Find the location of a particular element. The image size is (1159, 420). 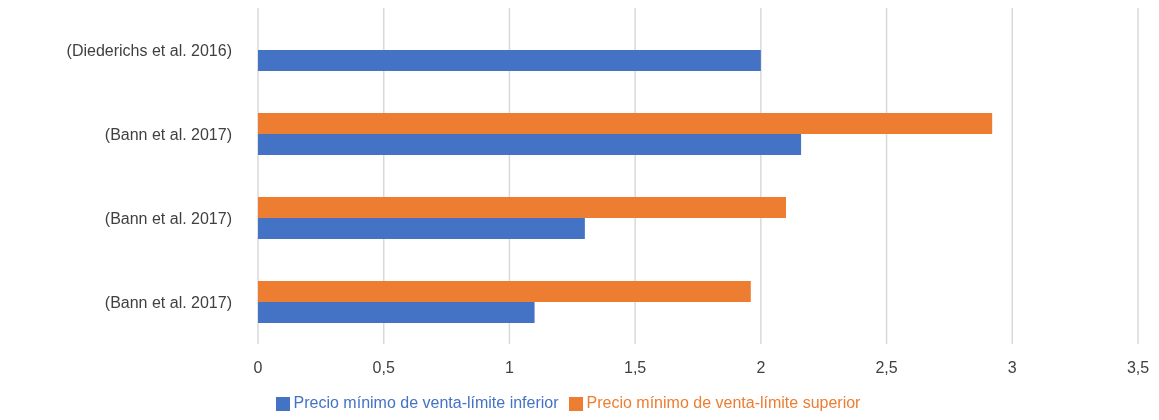

y-tick-label: (Diederichs et al. 2016) is located at coordinates (149, 50).